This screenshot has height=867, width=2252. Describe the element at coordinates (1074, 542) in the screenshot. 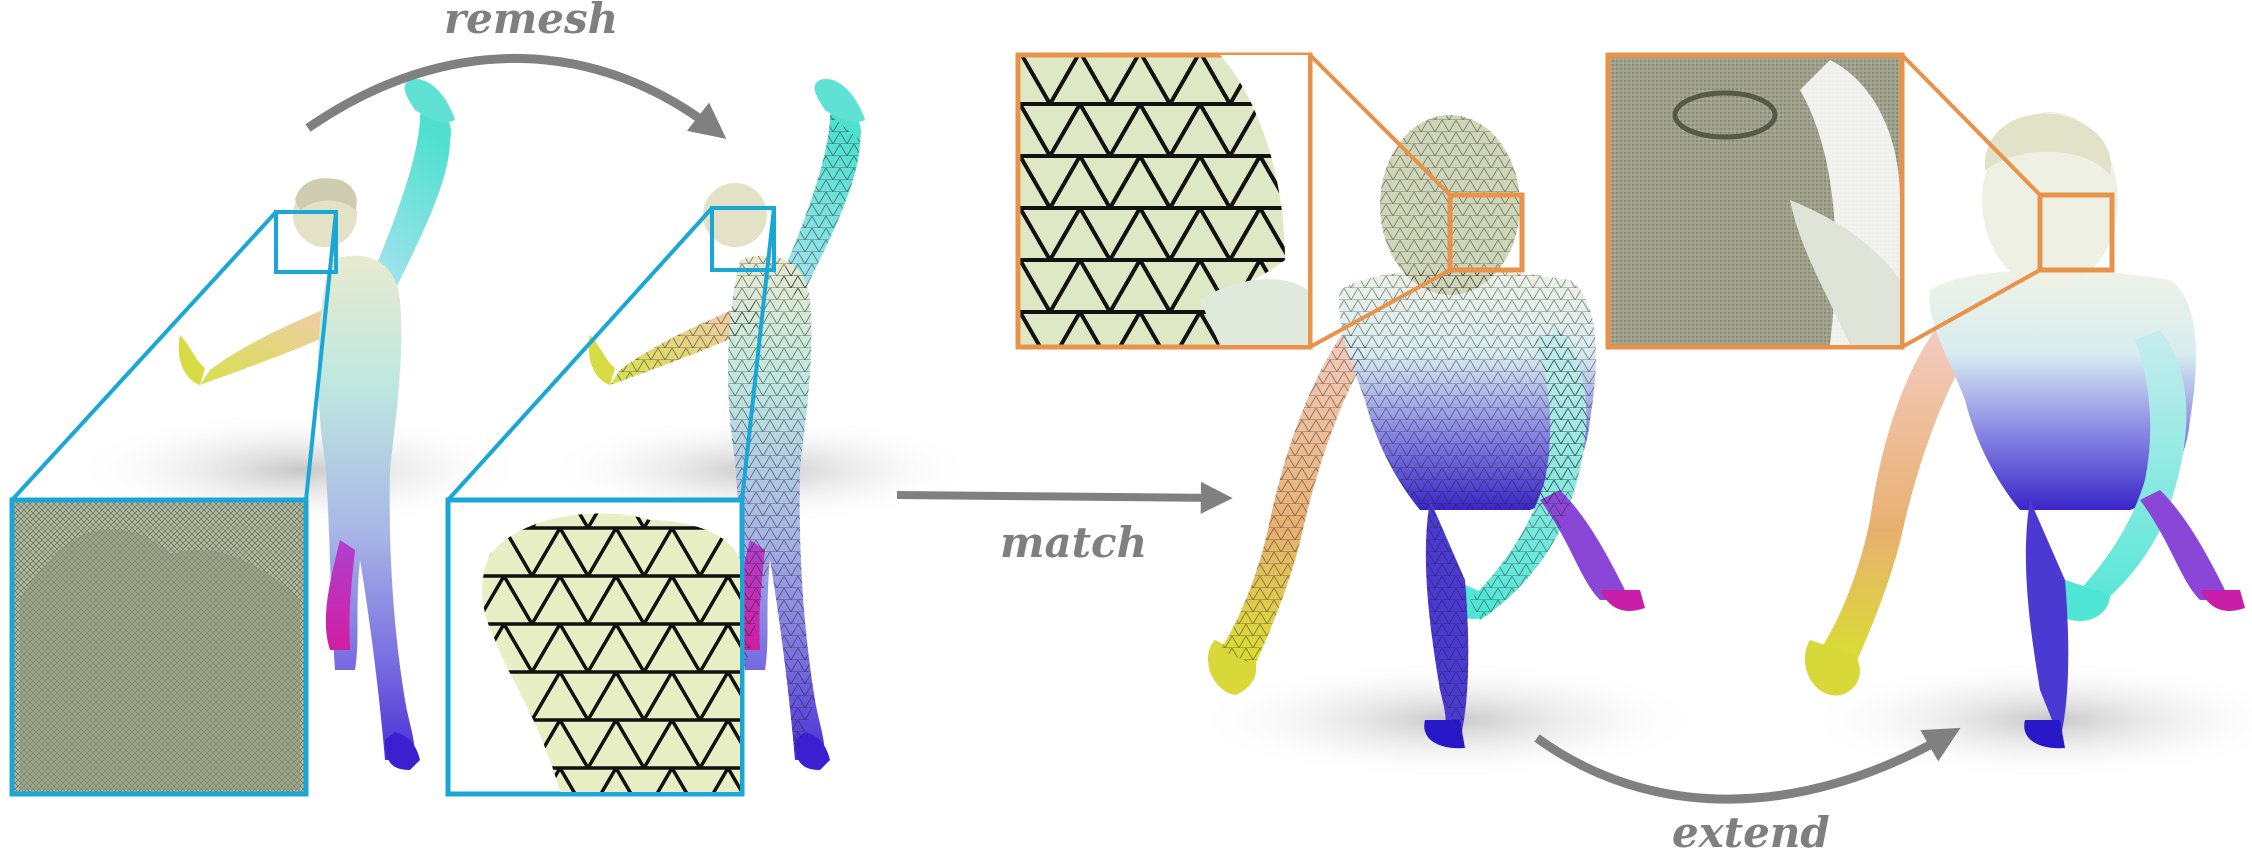

I see `match-label: match` at that location.